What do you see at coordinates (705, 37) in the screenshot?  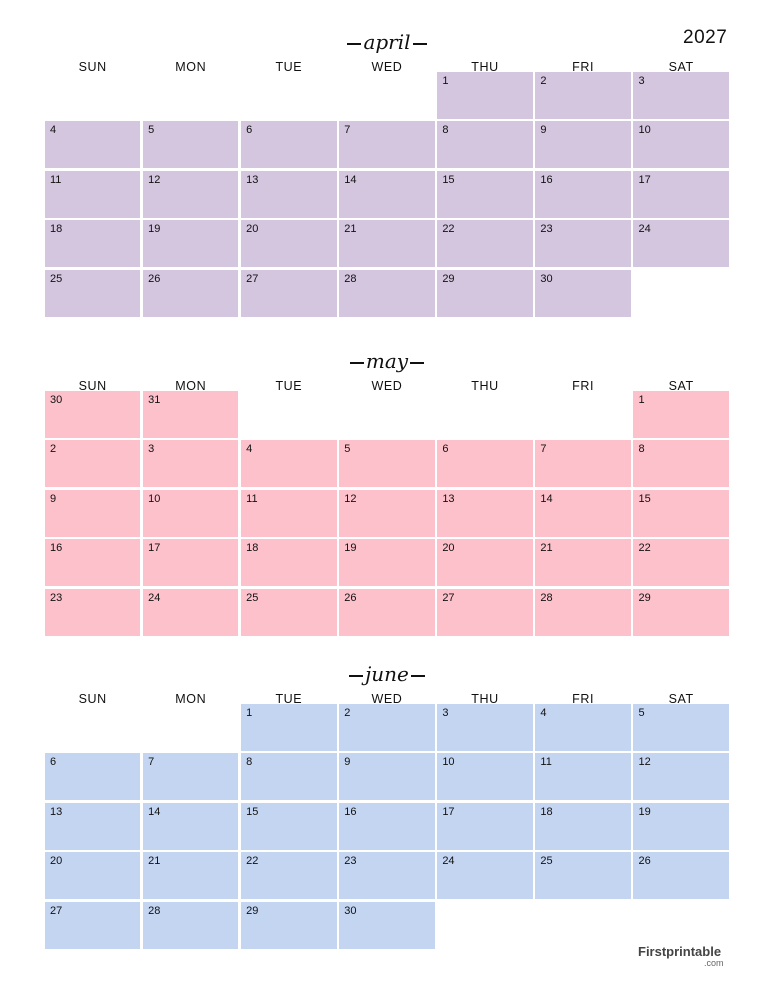 I see `year-label: 2027` at bounding box center [705, 37].